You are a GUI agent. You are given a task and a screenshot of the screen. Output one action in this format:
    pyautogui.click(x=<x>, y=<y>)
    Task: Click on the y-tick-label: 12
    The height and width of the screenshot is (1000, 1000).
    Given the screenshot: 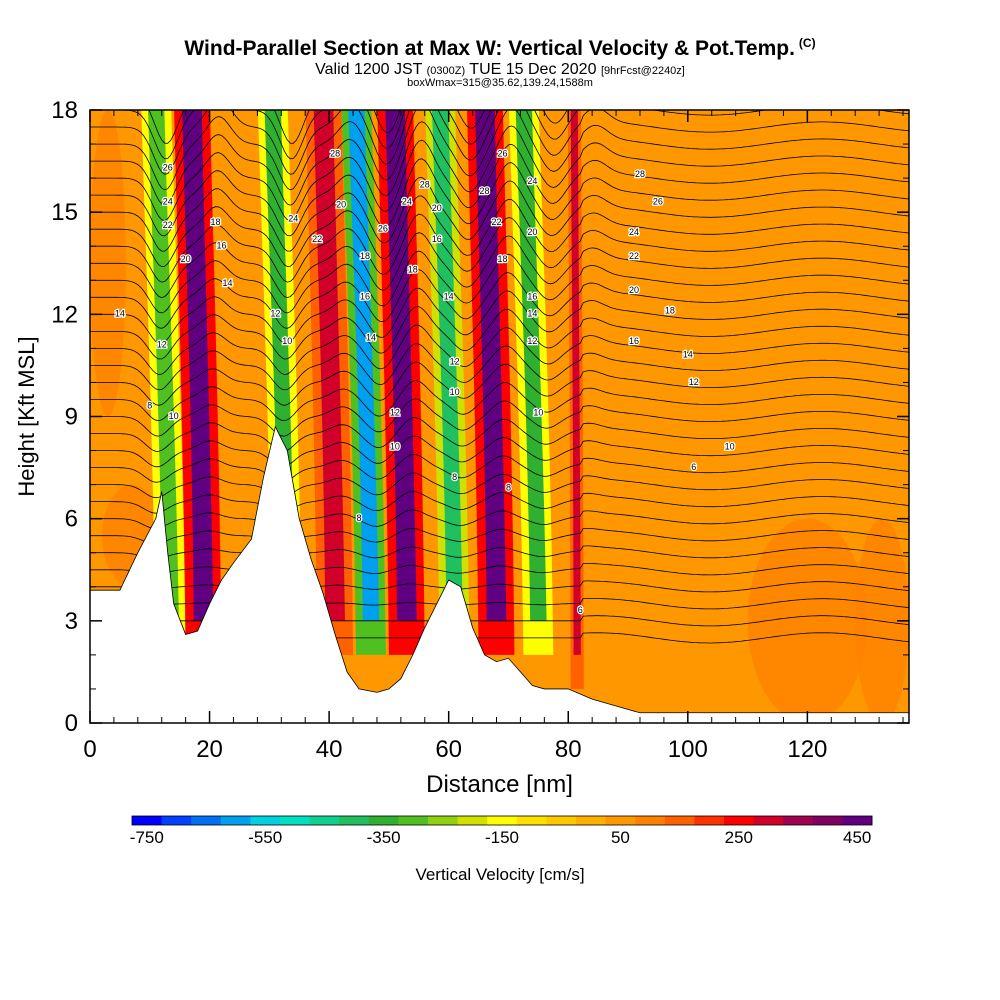 What is the action you would take?
    pyautogui.click(x=64, y=314)
    